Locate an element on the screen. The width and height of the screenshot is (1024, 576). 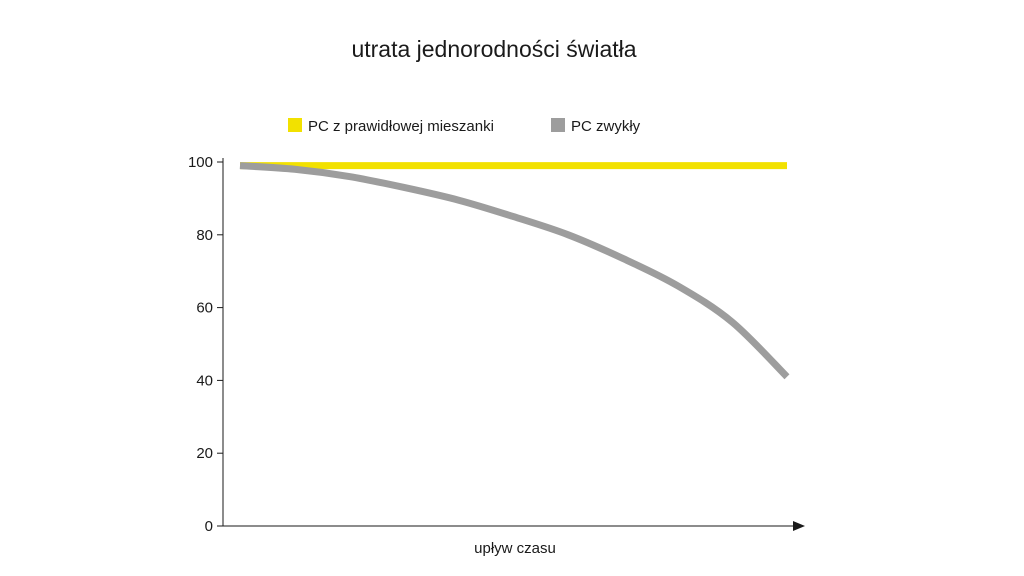
chart-title: utrata jednorodności światła is located at coordinates (493, 49).